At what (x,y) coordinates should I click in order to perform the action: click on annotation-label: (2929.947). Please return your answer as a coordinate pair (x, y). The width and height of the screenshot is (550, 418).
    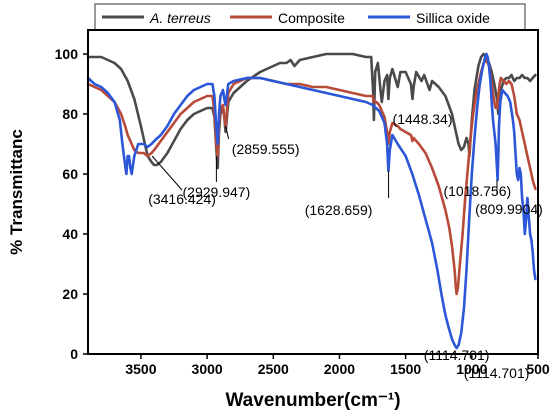
    Looking at the image, I should click on (217, 192).